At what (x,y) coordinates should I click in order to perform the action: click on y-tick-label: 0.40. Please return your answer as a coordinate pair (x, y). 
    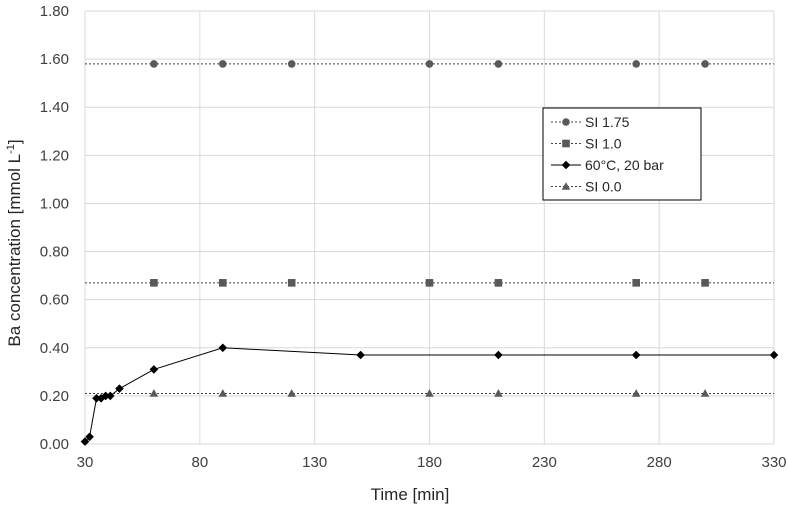
    Looking at the image, I should click on (54, 348).